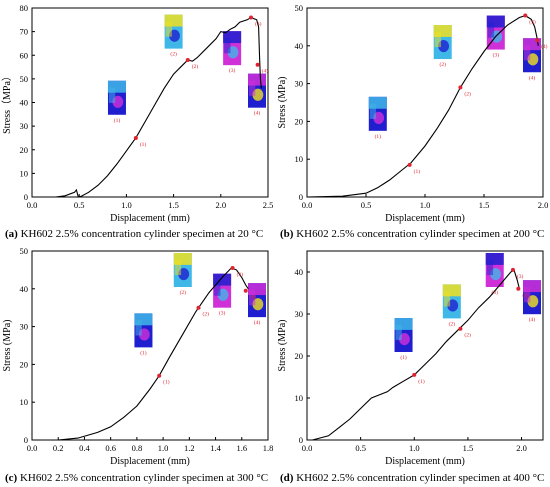 Image resolution: width=550 pixels, height=487 pixels. Describe the element at coordinates (24, 55) in the screenshot. I see `y-tick-label-a: 60` at that location.